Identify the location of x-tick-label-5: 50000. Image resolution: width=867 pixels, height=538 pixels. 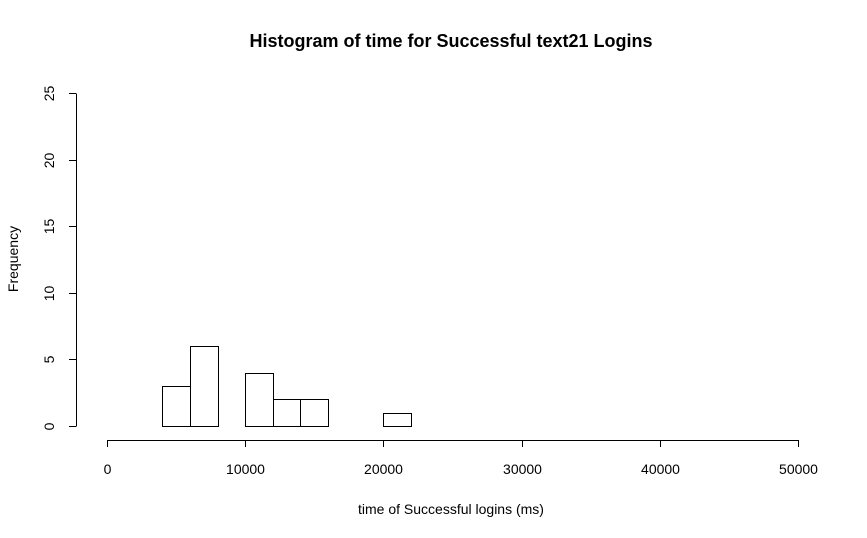
(798, 469).